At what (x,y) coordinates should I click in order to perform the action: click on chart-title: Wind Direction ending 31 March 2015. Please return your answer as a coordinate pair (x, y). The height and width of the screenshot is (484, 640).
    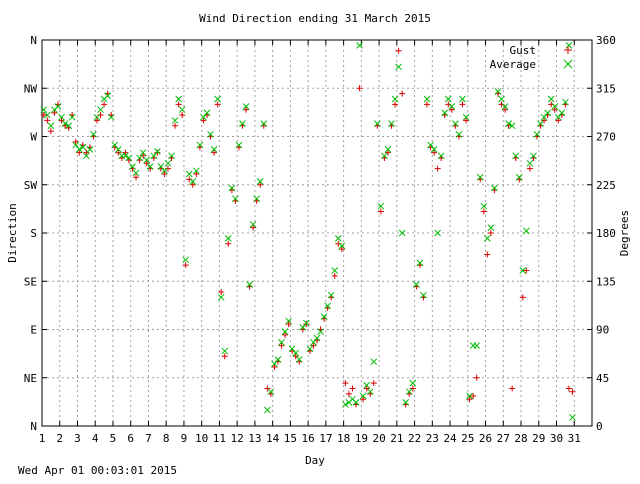
    Looking at the image, I should click on (315, 18).